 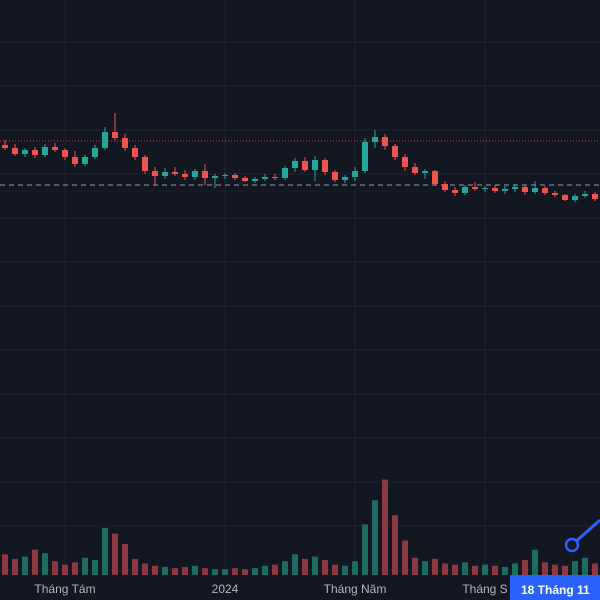 What do you see at coordinates (355, 589) in the screenshot?
I see `x-tick-label: Tháng Năm` at bounding box center [355, 589].